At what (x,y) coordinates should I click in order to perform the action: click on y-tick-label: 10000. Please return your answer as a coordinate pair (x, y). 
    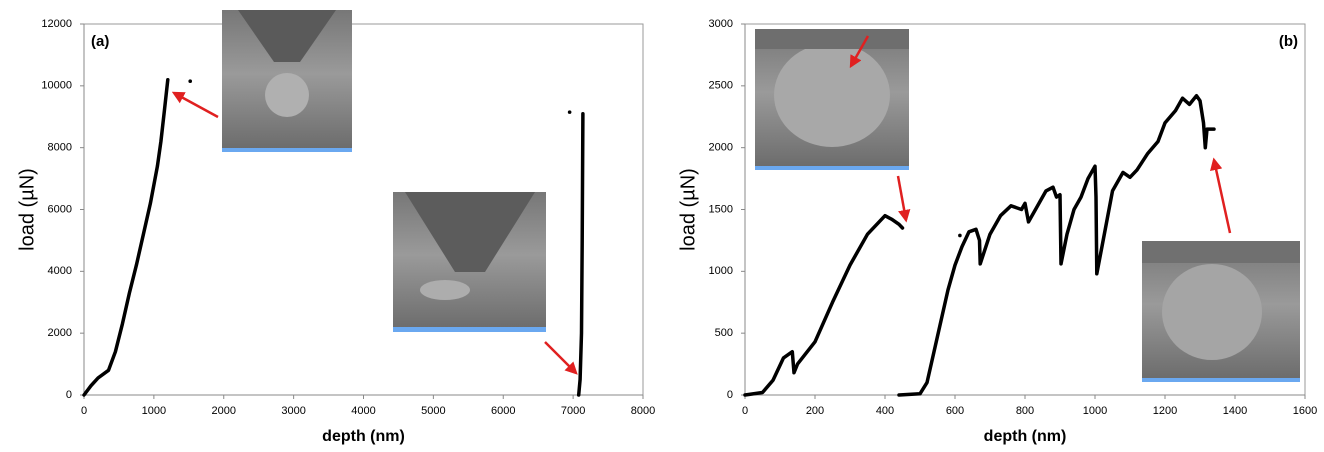
    Looking at the image, I should click on (56, 86).